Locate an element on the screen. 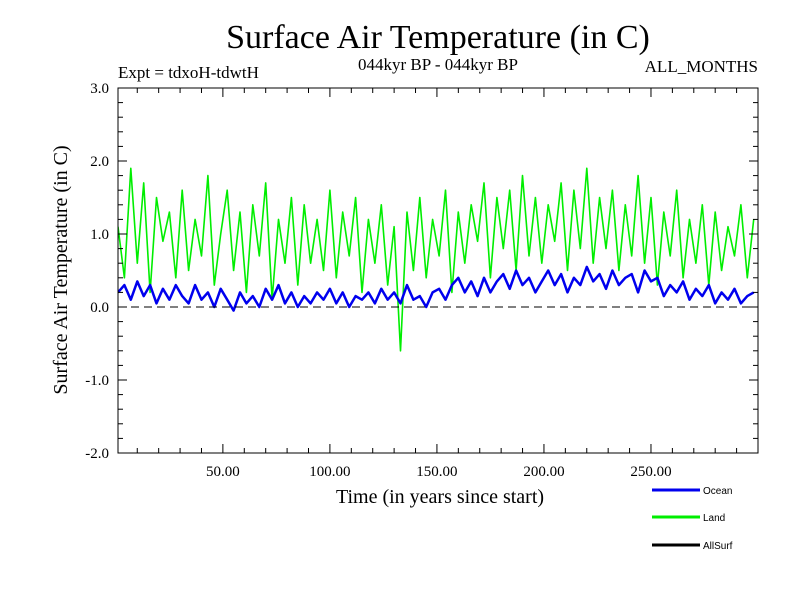 The image size is (800, 600). x-tick-label: 100.00 is located at coordinates (329, 472).